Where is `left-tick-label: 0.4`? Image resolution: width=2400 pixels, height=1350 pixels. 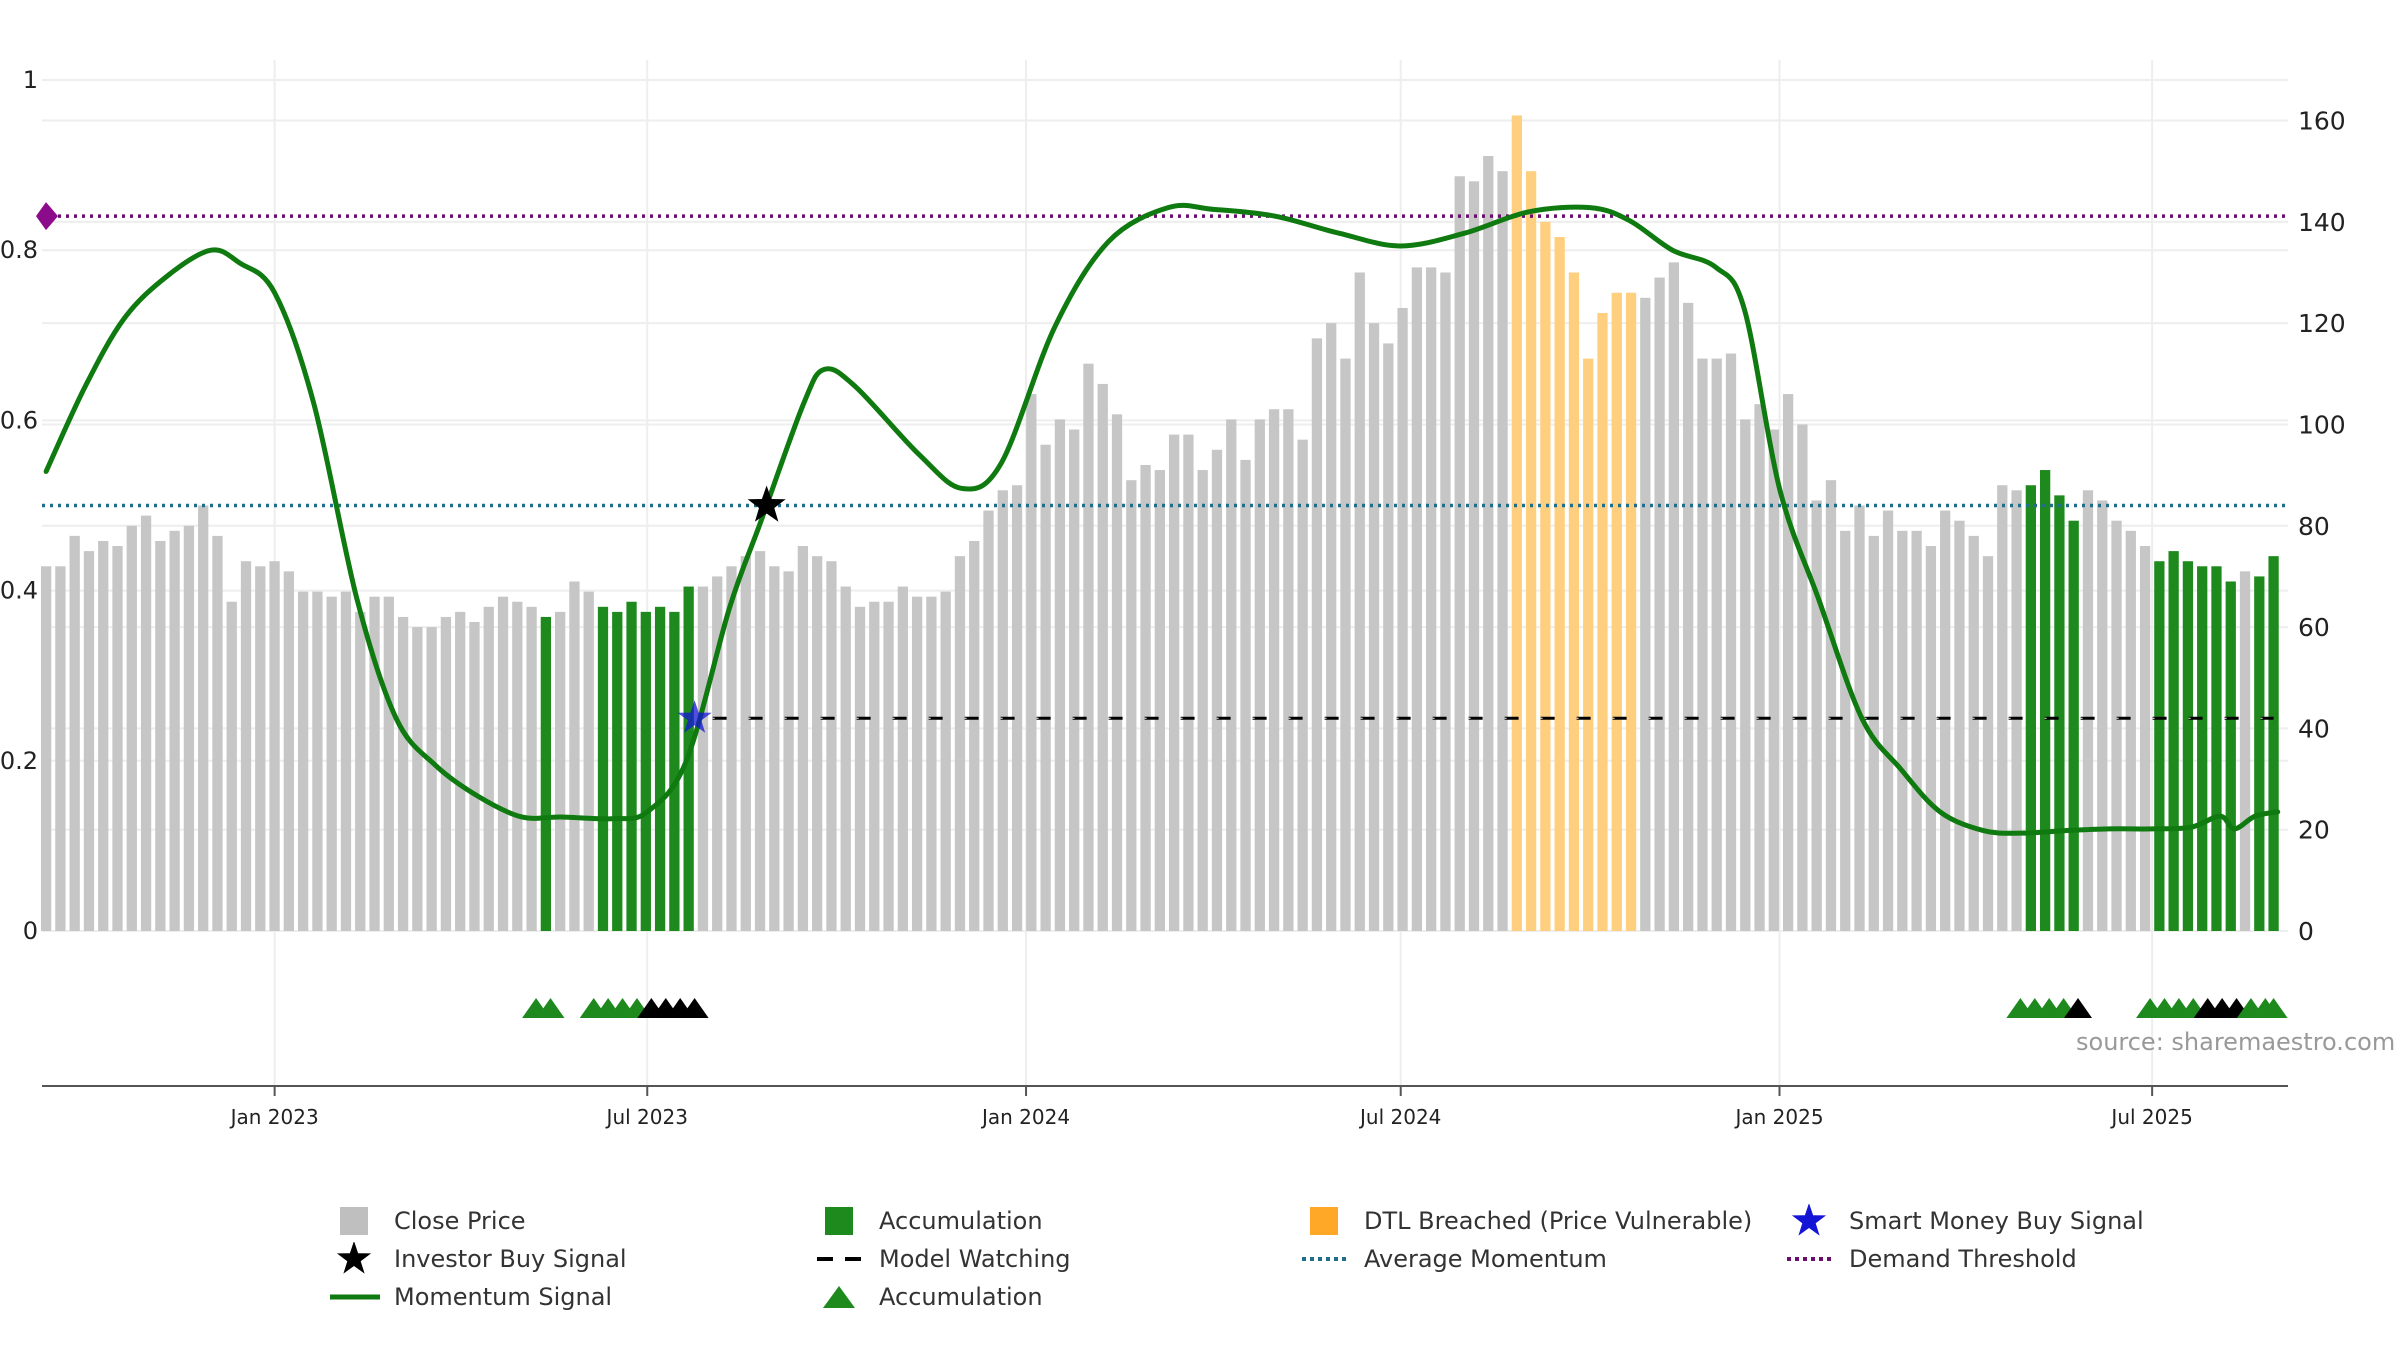
left-tick-label: 0.4 is located at coordinates (19, 591).